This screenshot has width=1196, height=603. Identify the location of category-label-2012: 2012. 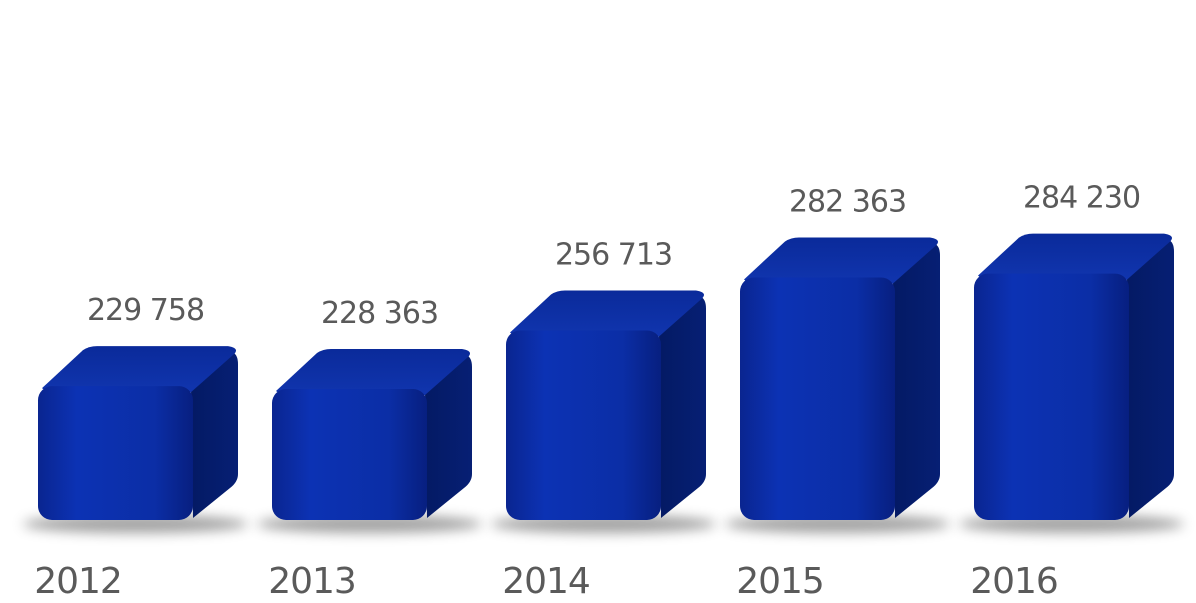
(78, 581).